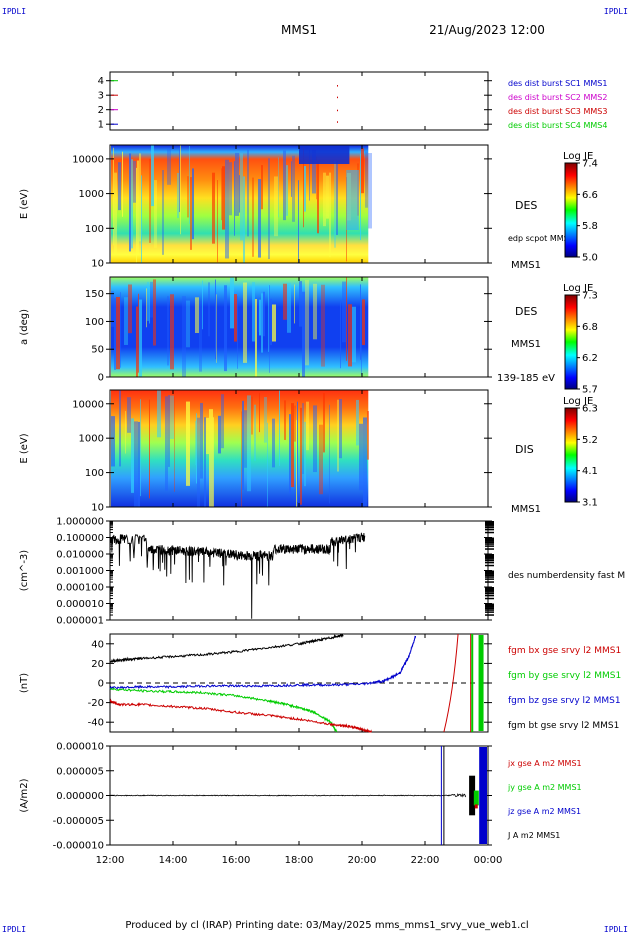 This screenshot has height=934, width=630. What do you see at coordinates (557, 125) in the screenshot?
I see `burst-legend-4: des dist burst SC4 MMS4` at bounding box center [557, 125].